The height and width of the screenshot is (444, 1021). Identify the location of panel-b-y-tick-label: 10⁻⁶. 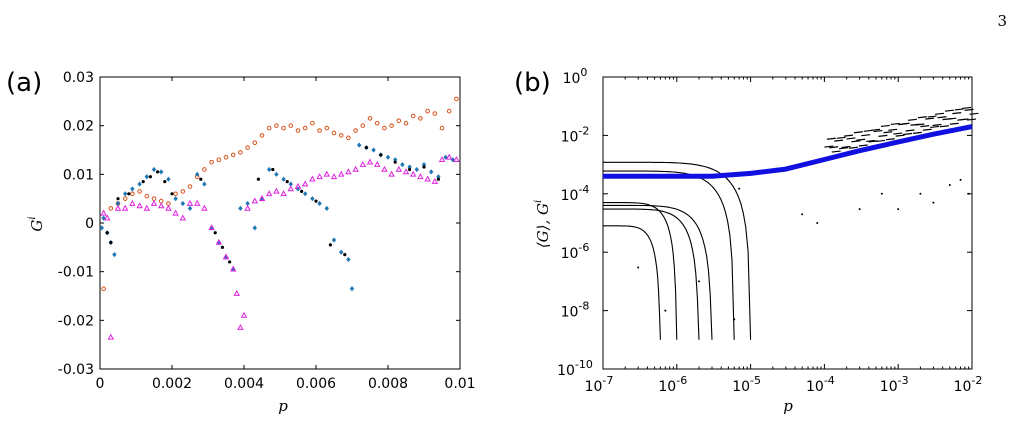
(575, 251).